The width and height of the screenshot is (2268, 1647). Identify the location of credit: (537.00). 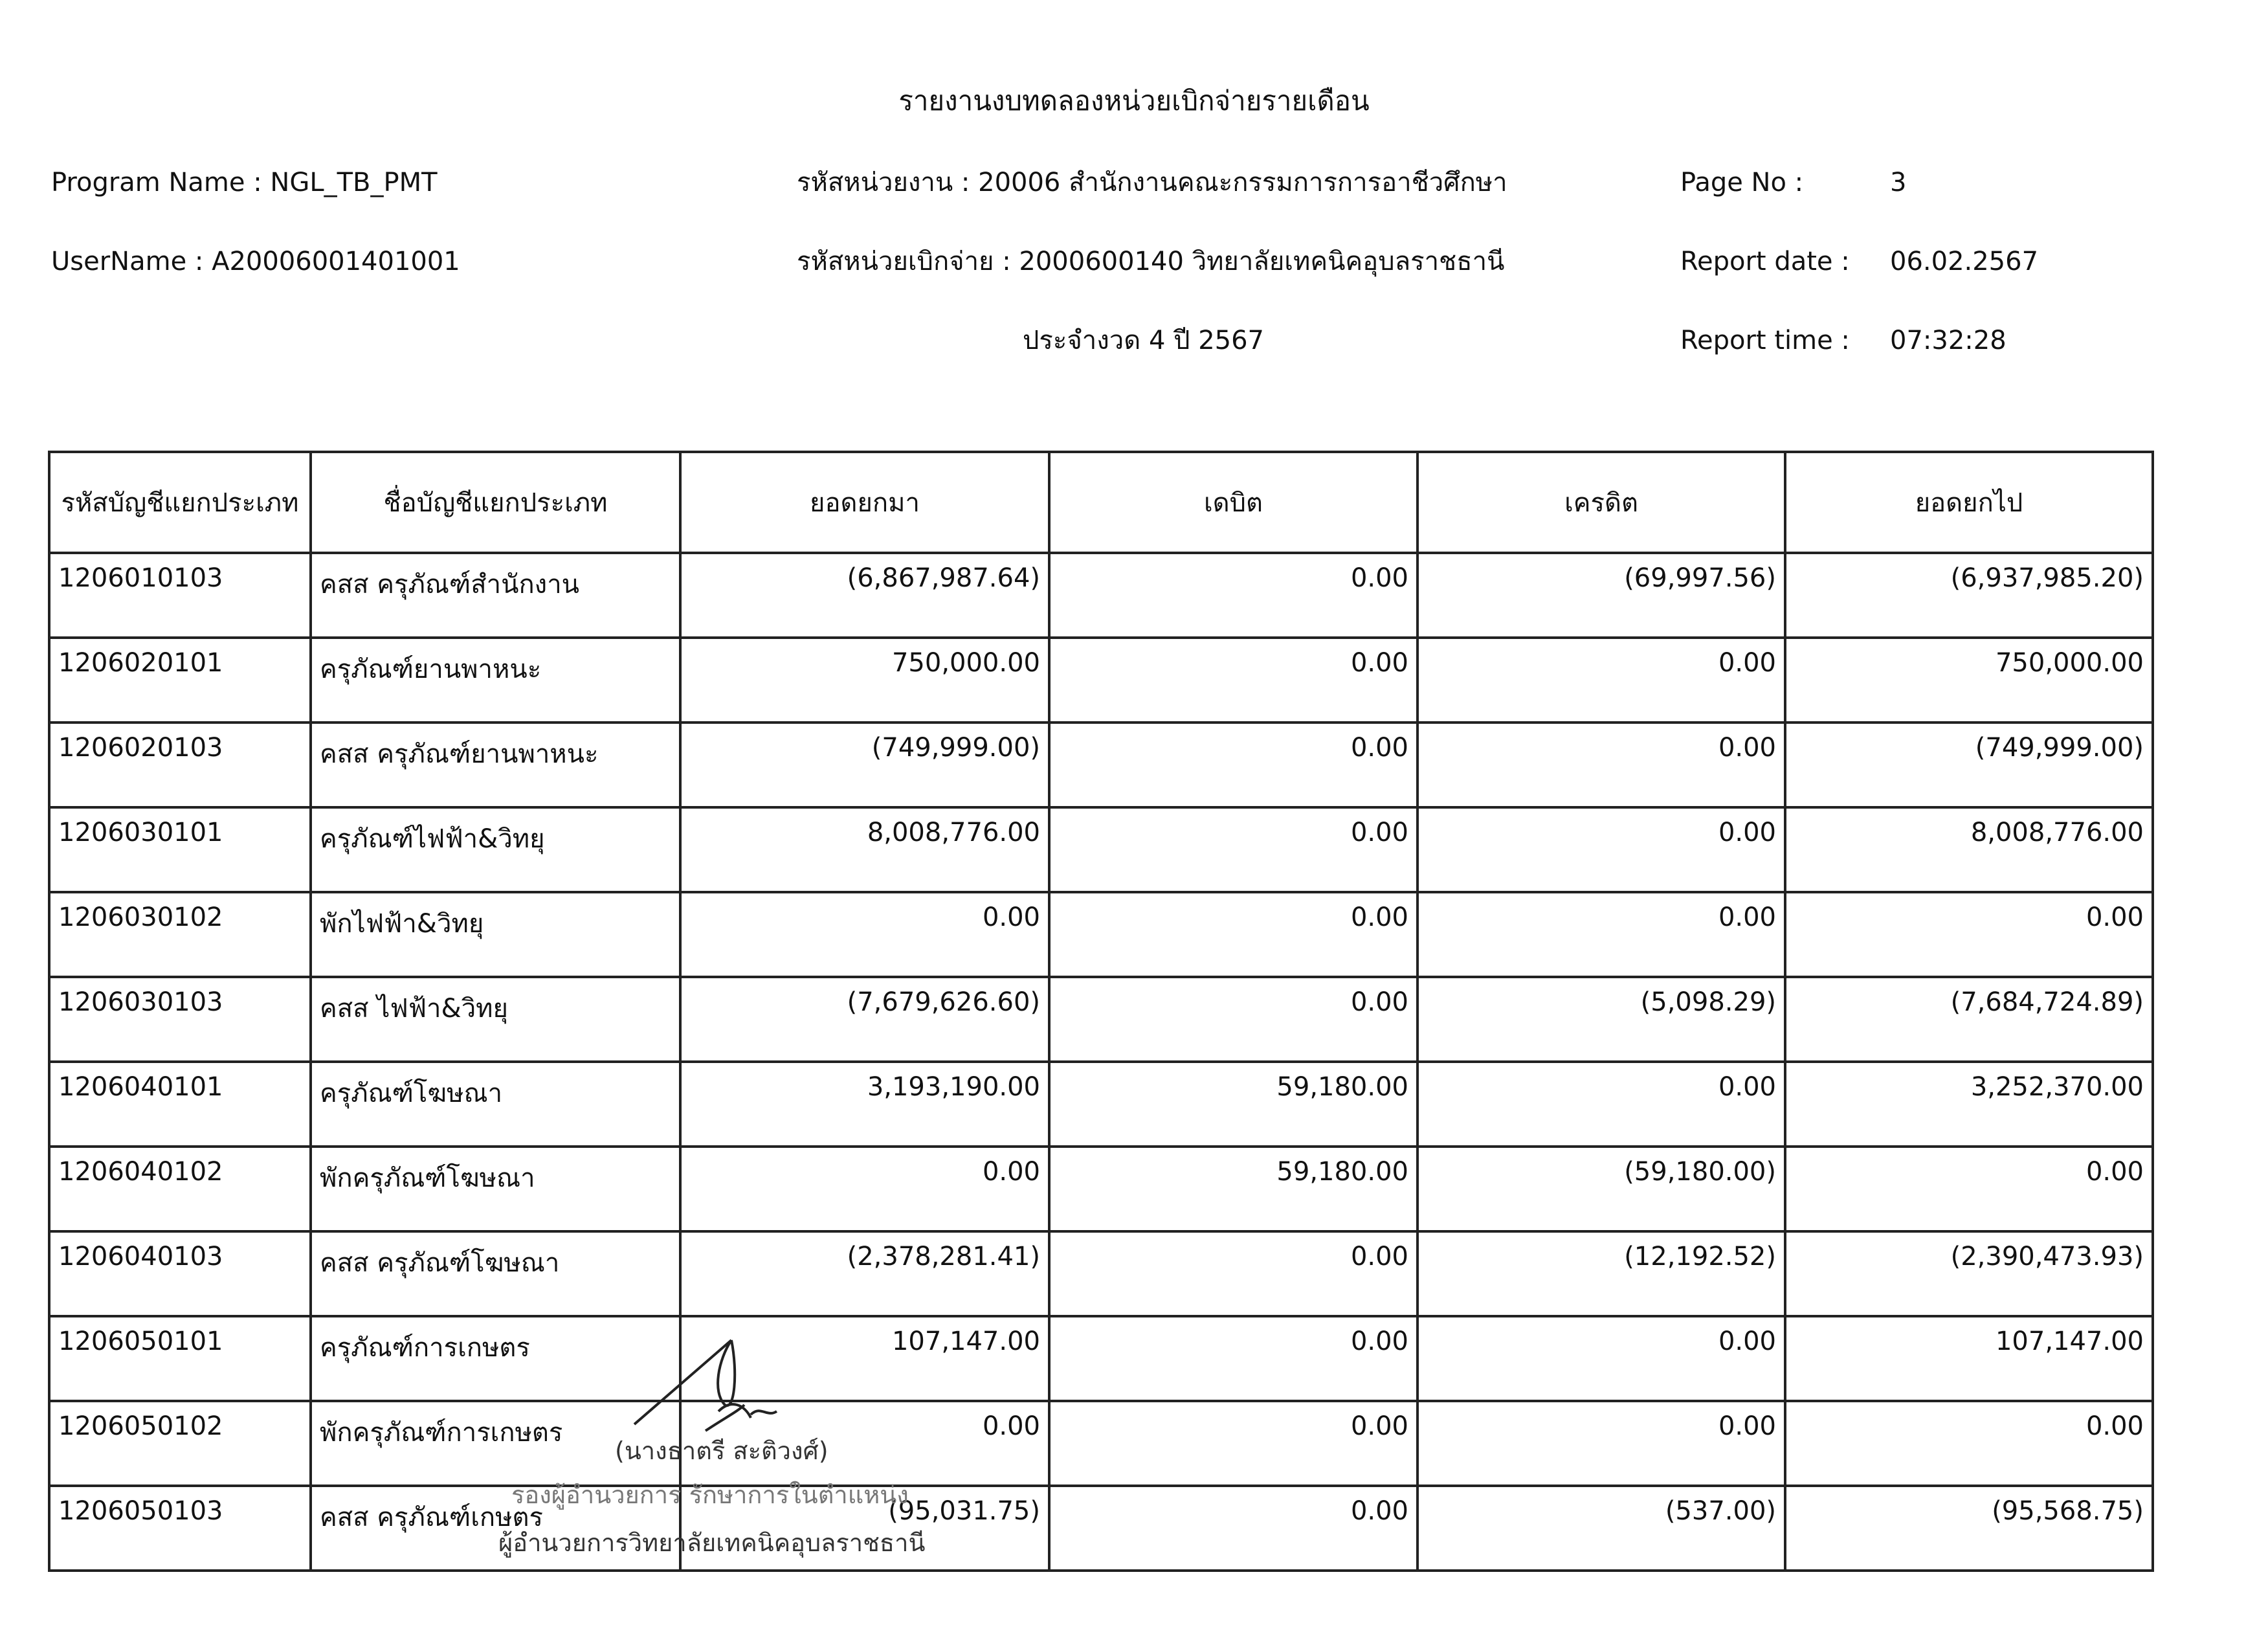
(1601, 1528).